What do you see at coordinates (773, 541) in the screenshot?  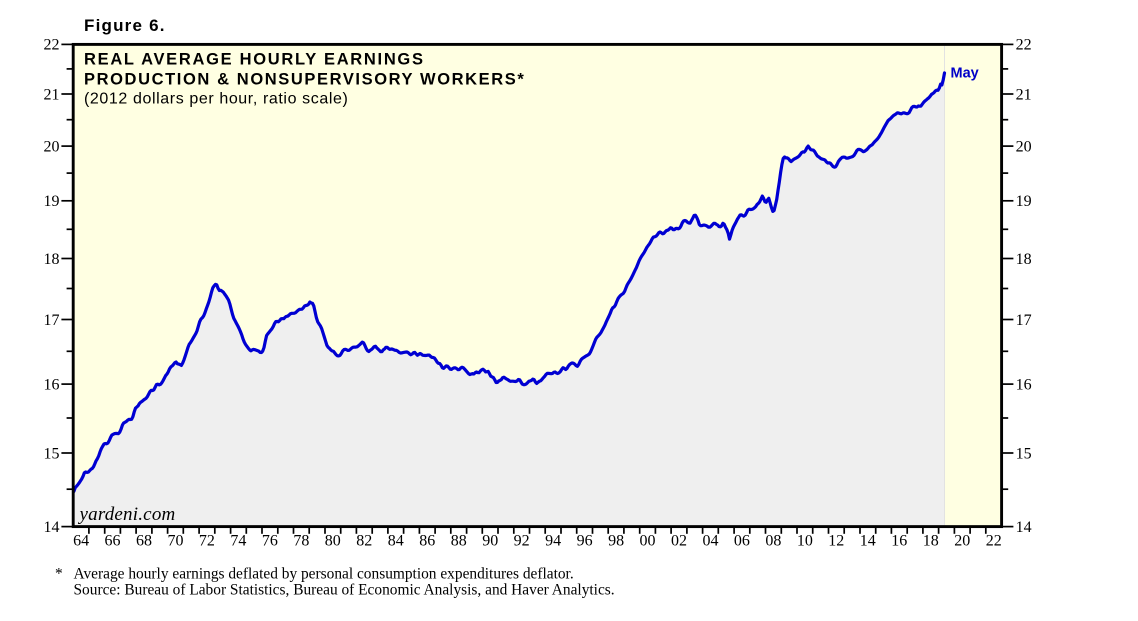 I see `svg-text: 08` at bounding box center [773, 541].